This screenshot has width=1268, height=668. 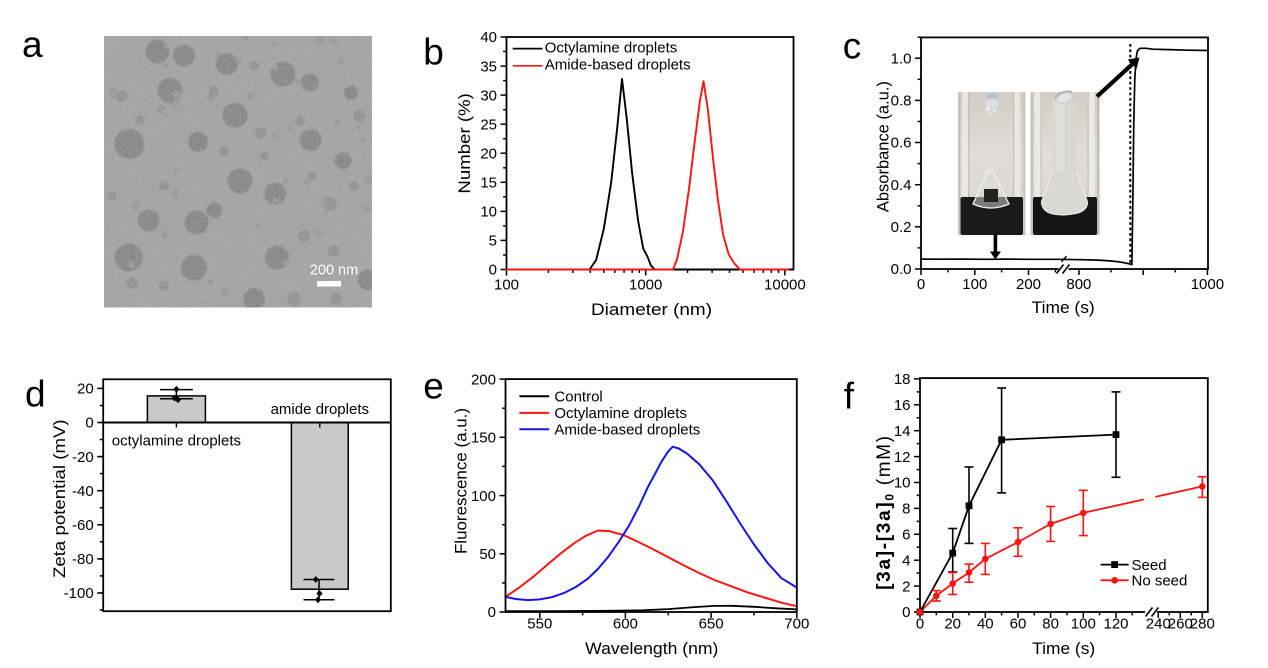 I want to click on svg-text: No seed, so click(x=1160, y=581).